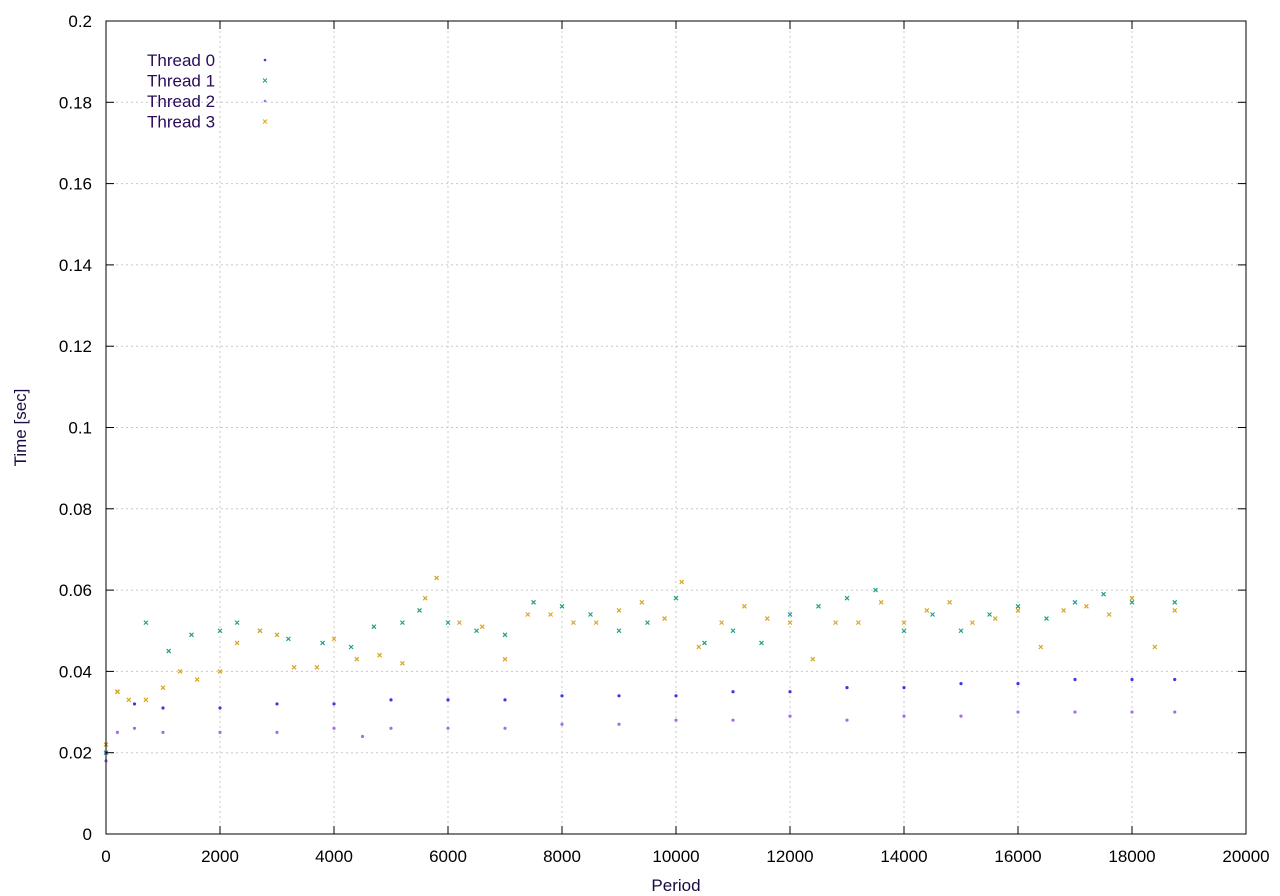  I want to click on y-tick-label: 0.06, so click(75, 590).